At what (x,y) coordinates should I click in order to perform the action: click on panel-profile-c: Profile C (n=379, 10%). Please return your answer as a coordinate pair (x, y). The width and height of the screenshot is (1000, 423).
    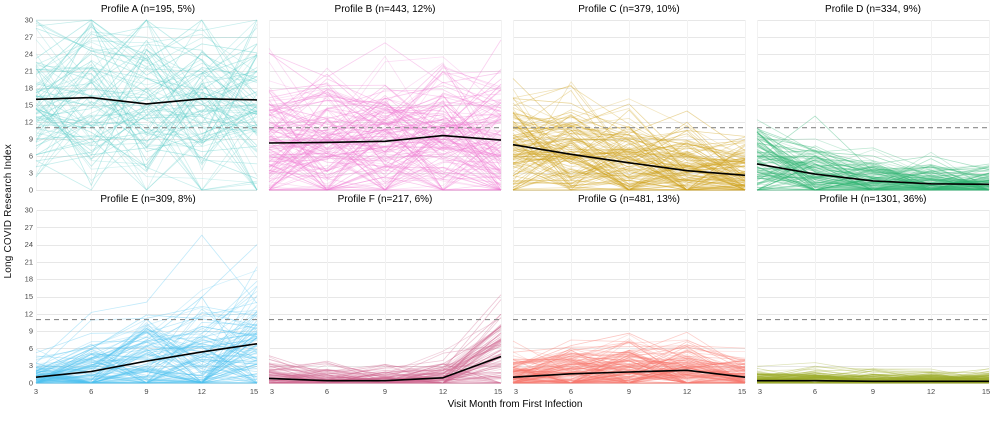
    Looking at the image, I should click on (629, 98).